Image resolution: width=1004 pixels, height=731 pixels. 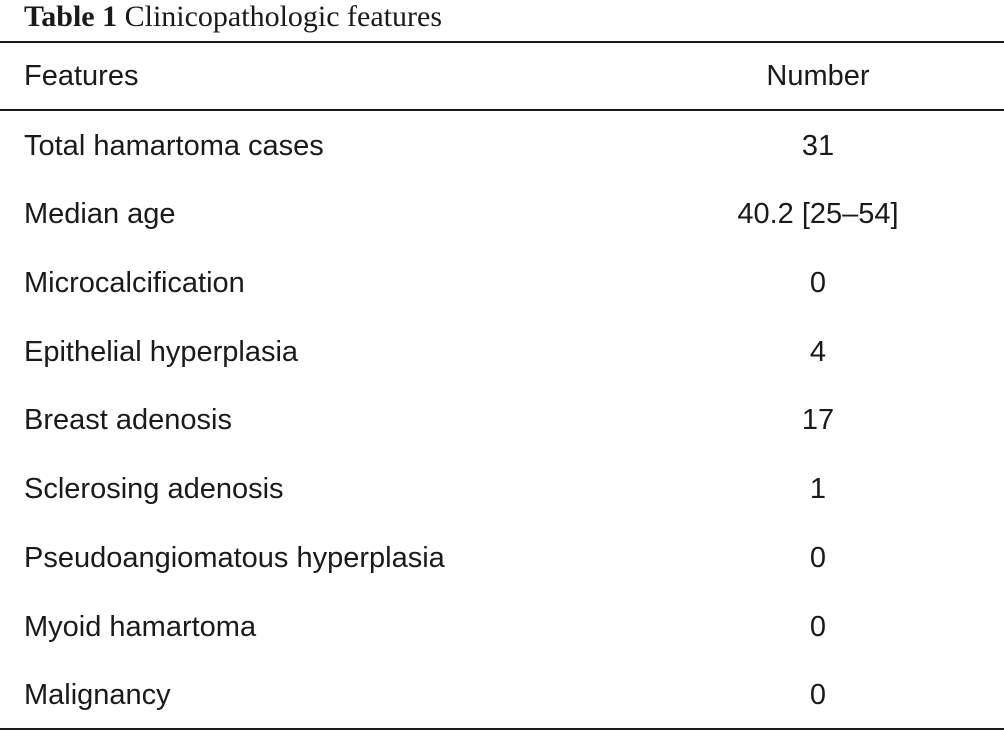 I want to click on table-row: Median age 40.2 [25–54], so click(x=502, y=214).